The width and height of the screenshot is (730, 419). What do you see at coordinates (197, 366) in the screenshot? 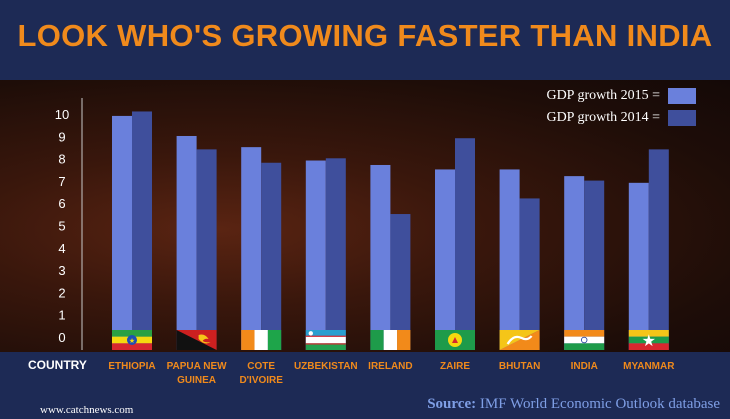
I see `category-label: PAPUA NEW` at bounding box center [197, 366].